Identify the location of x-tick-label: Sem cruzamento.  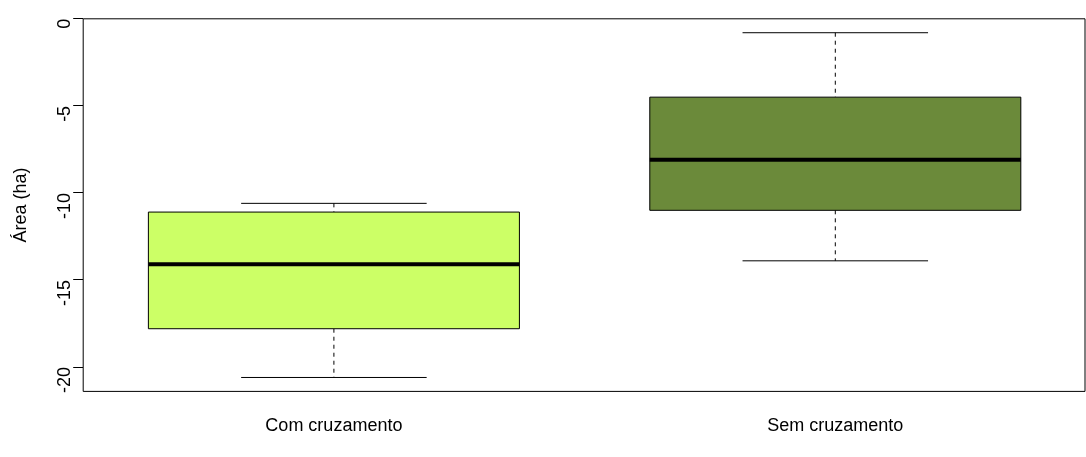
(835, 425).